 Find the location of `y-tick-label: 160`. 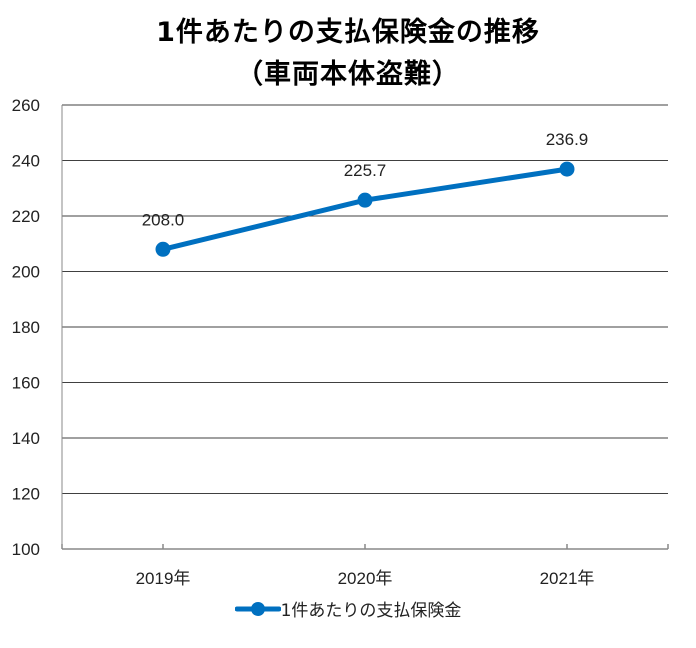

y-tick-label: 160 is located at coordinates (26, 383).